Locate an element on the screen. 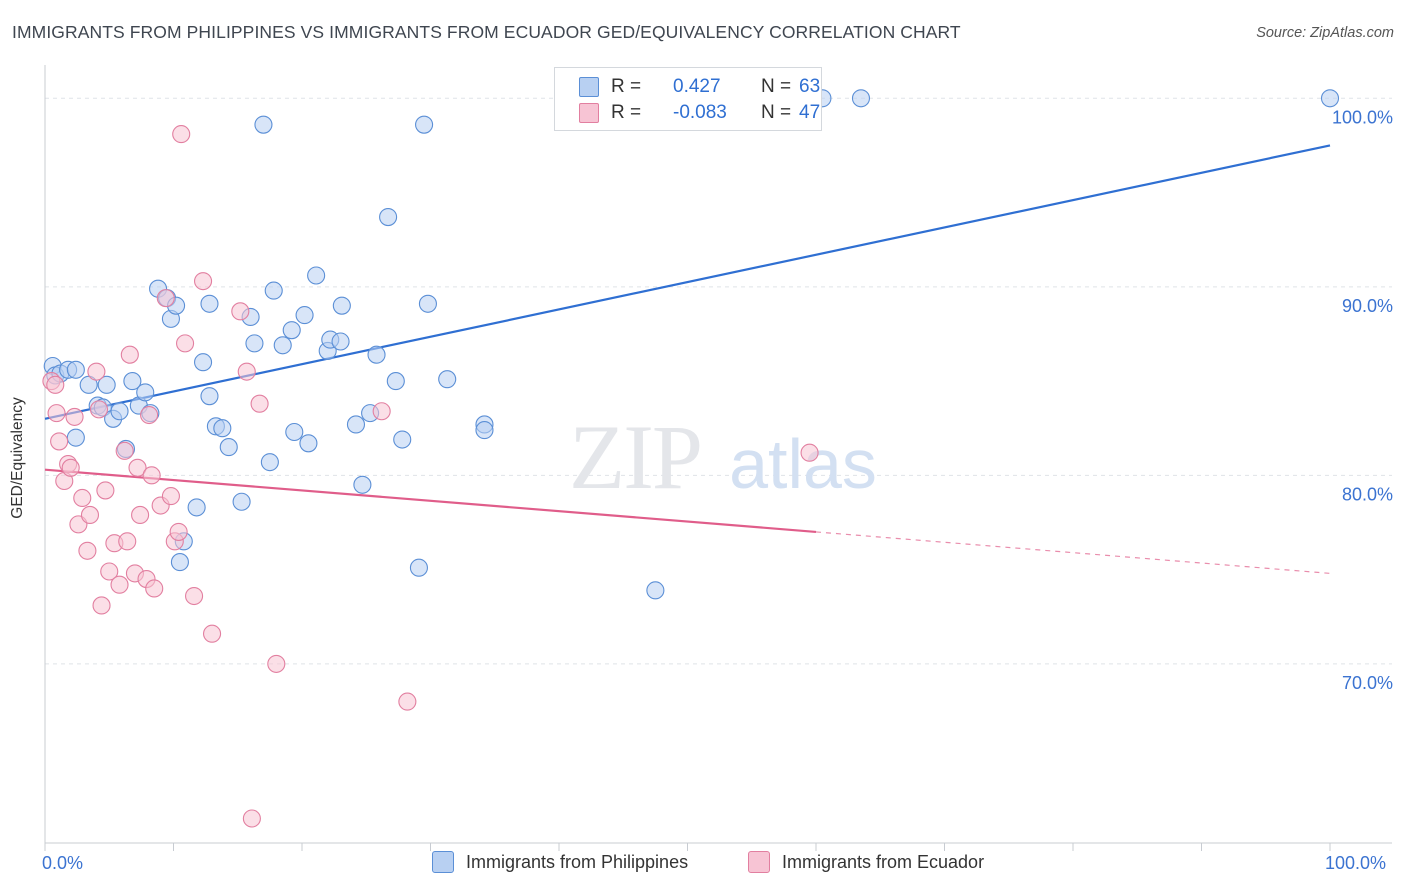  y-tick-label-80: 80.0% is located at coordinates (1367, 494).